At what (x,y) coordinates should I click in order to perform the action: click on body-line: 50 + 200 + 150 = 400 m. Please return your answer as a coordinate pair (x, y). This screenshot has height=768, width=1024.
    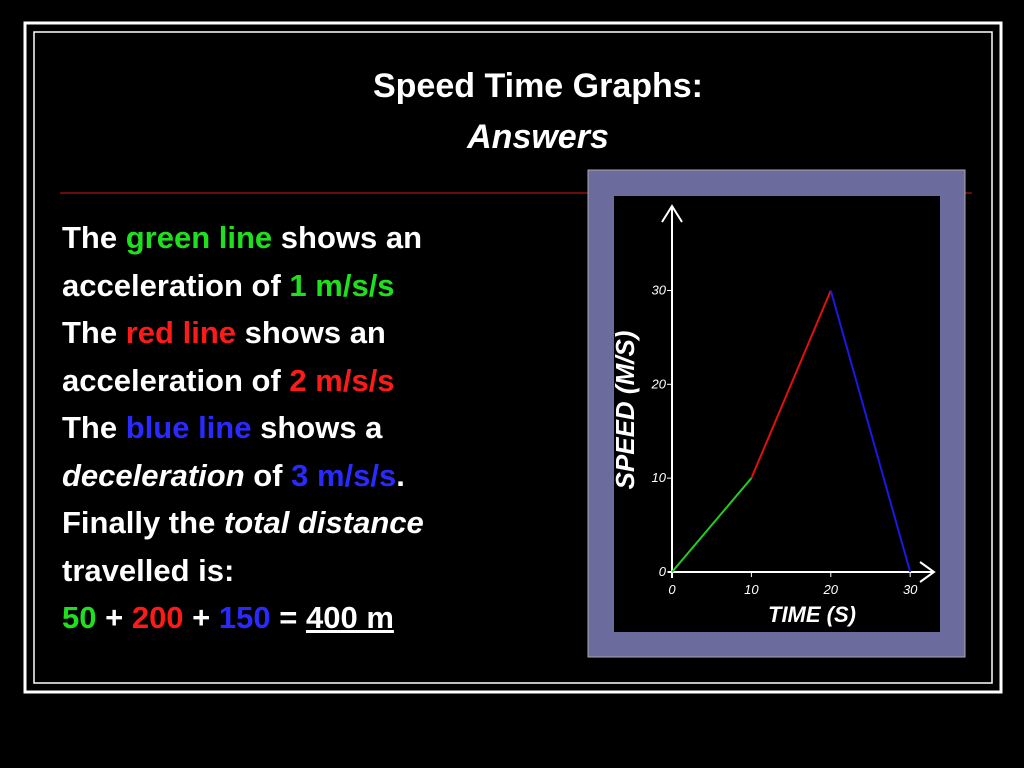
    Looking at the image, I should click on (243, 618).